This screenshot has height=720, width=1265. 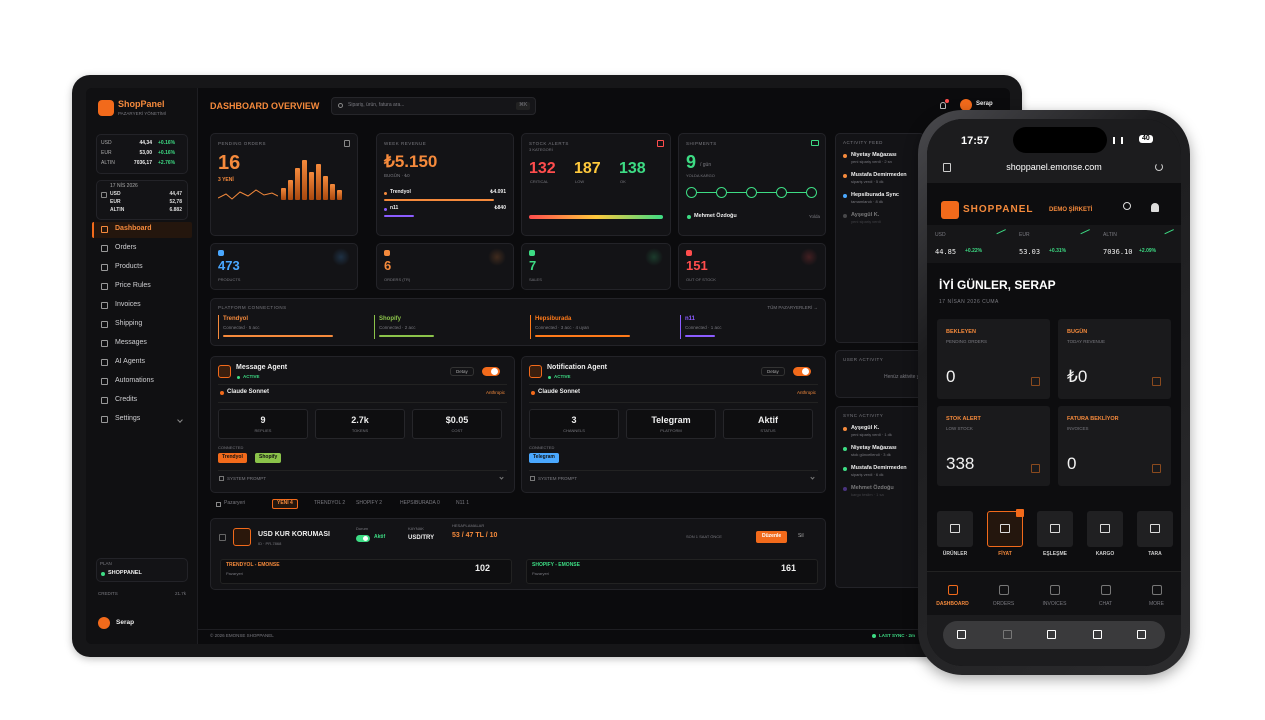 What do you see at coordinates (145, 143) in the screenshot?
I see `value: 44,34` at bounding box center [145, 143].